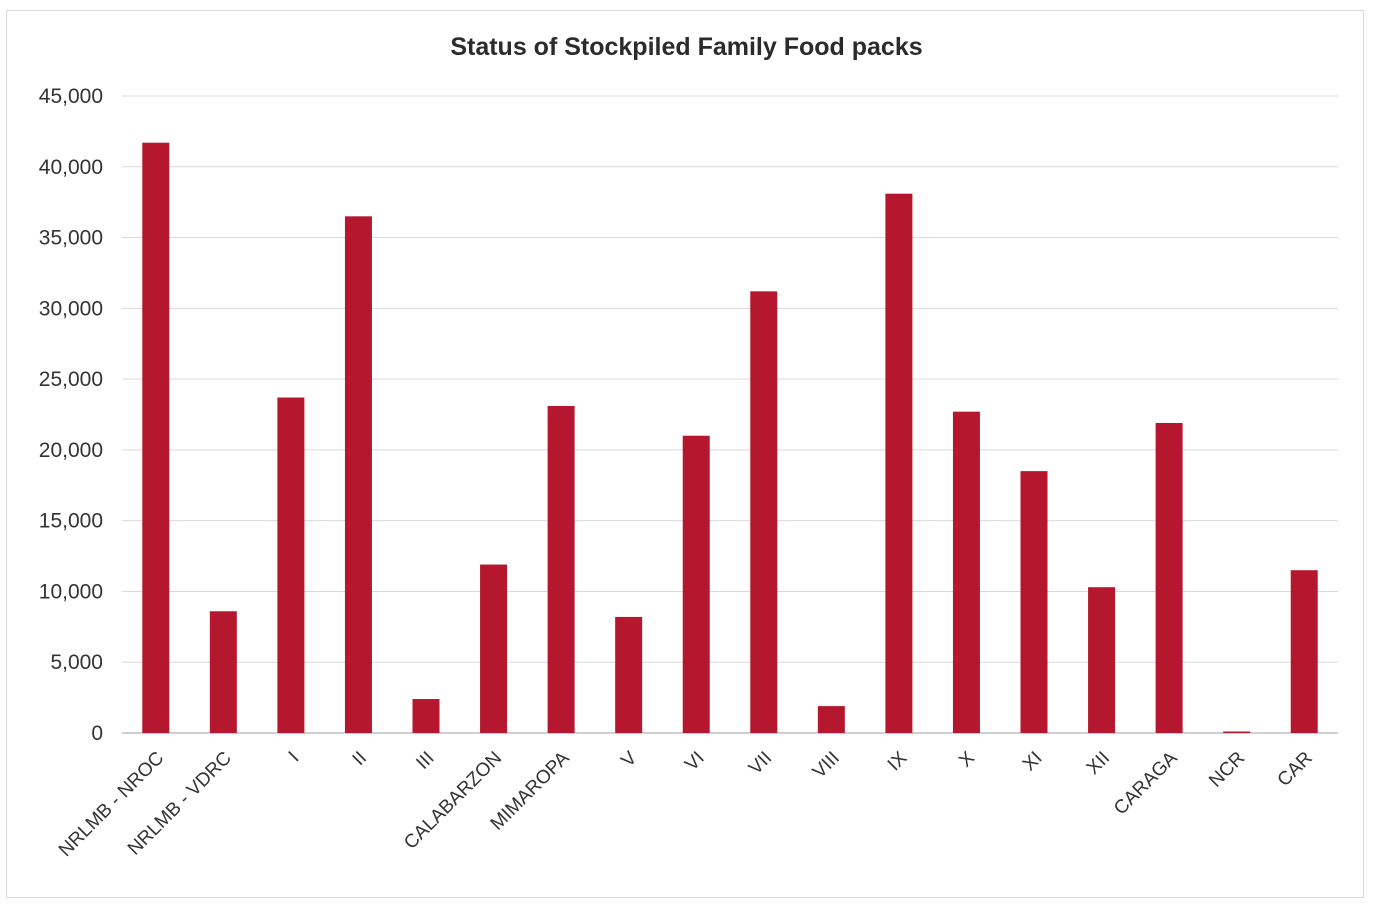 The height and width of the screenshot is (906, 1373). What do you see at coordinates (1295, 769) in the screenshot?
I see `x-tick-label: CAR` at bounding box center [1295, 769].